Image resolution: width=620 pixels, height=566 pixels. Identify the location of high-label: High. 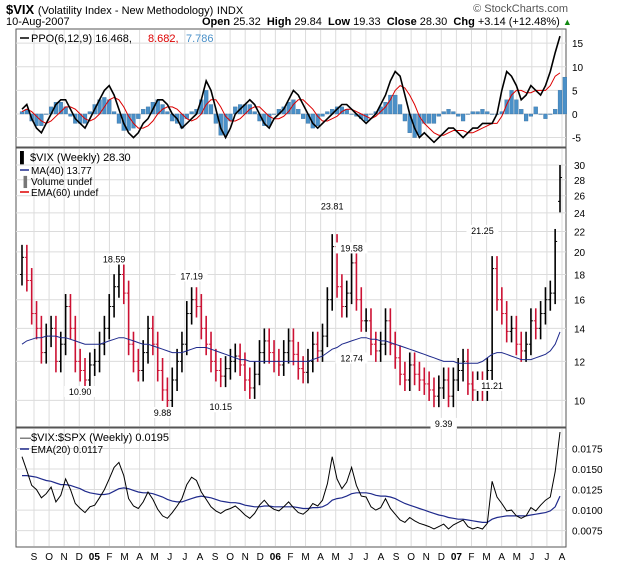
(279, 22).